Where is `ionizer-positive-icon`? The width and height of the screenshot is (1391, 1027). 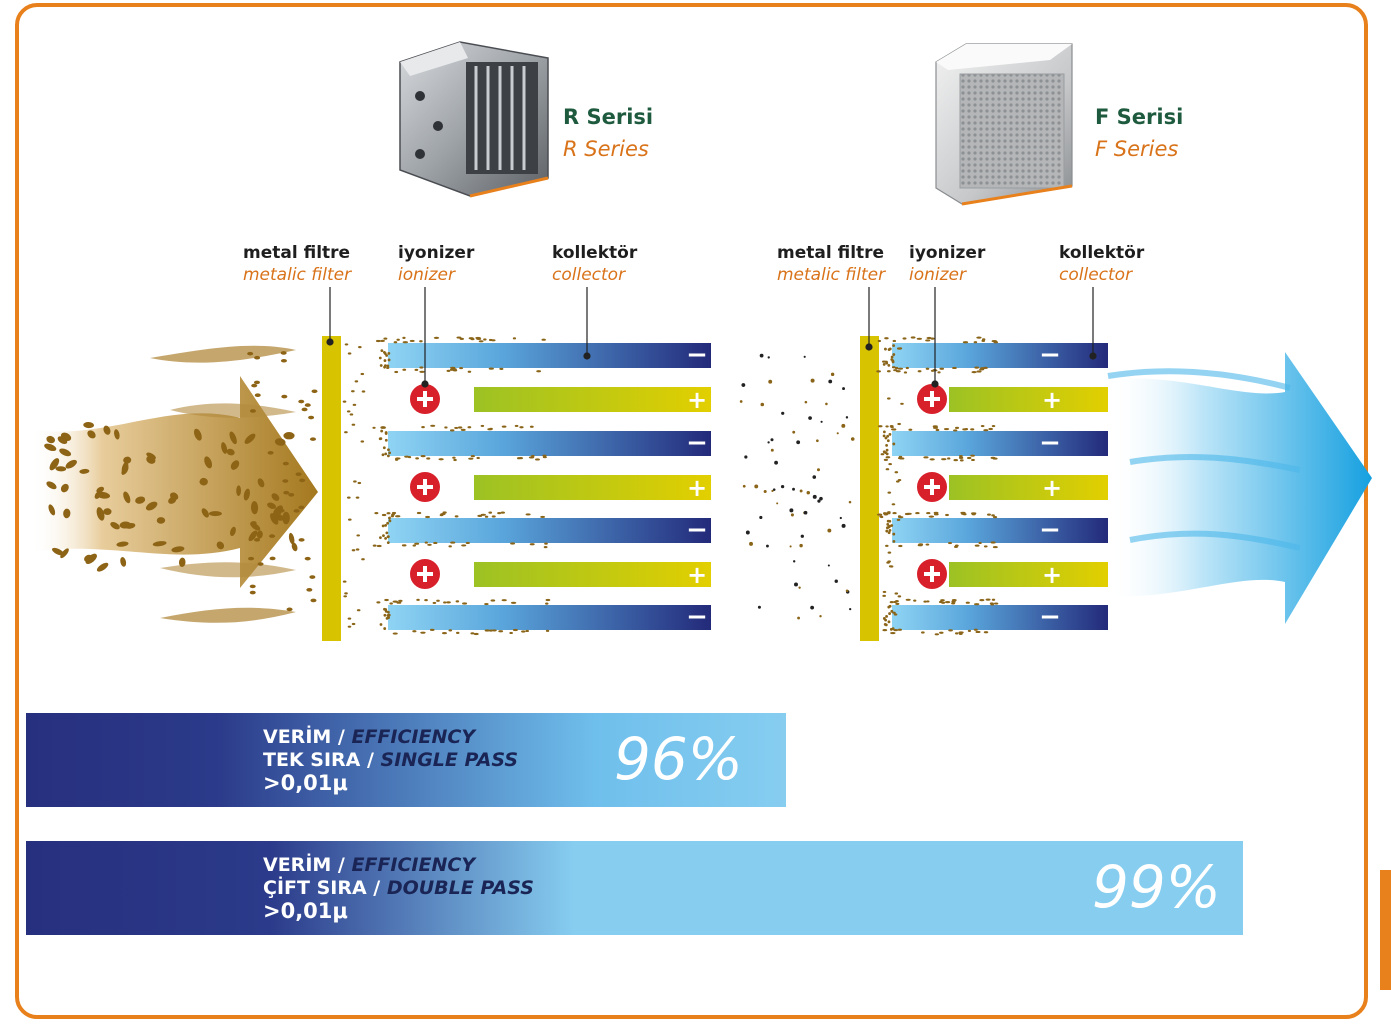
ionizer-positive-icon is located at coordinates (932, 487).